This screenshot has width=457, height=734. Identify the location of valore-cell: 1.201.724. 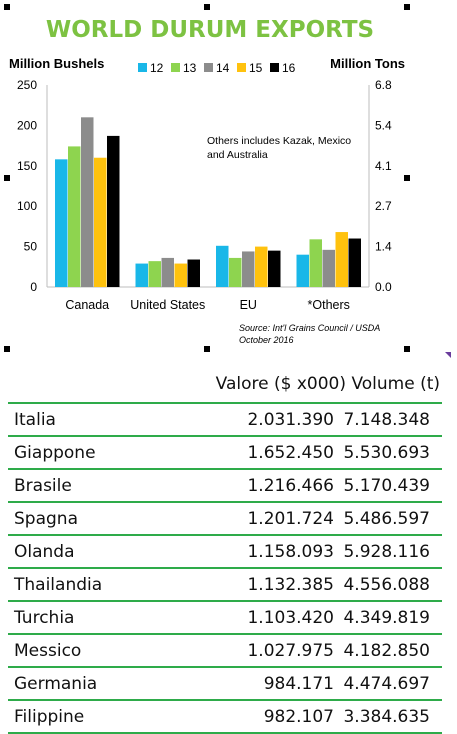
(290, 519).